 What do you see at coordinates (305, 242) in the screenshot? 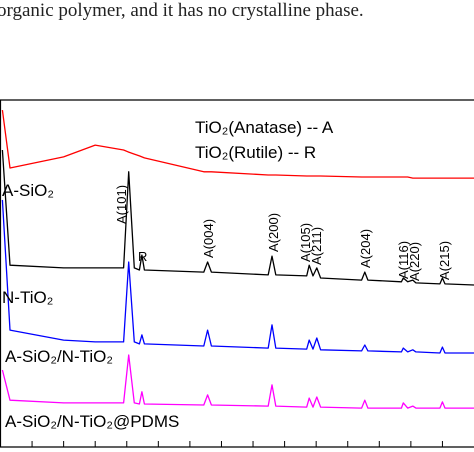
I see `peak-annotation: A(105)` at bounding box center [305, 242].